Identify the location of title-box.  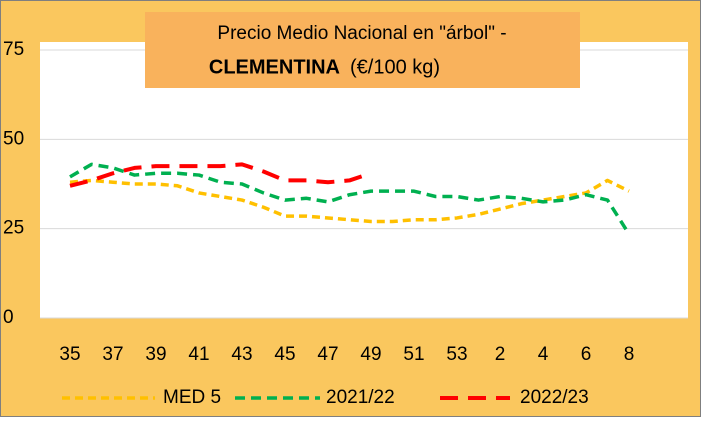
(362, 50).